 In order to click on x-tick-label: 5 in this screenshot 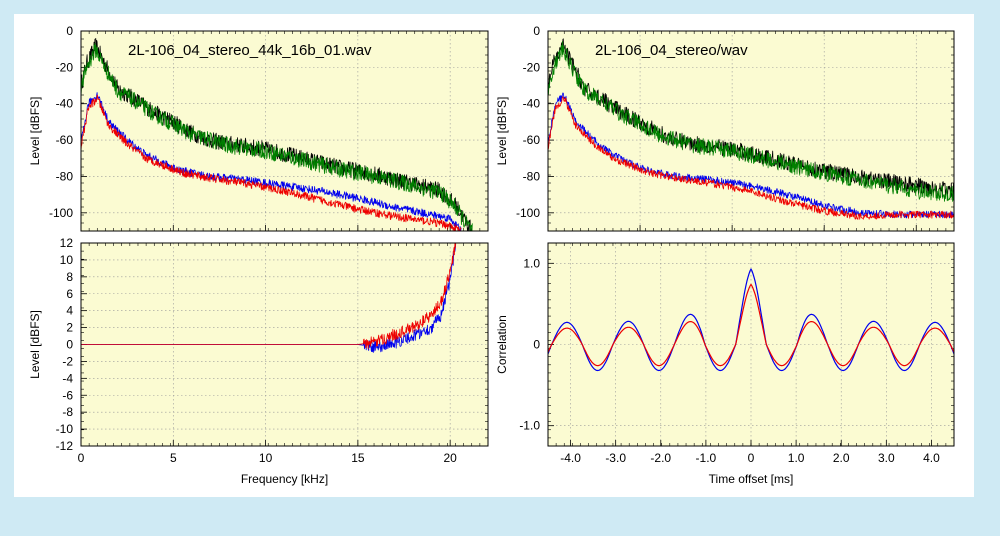, I will do `click(173, 458)`.